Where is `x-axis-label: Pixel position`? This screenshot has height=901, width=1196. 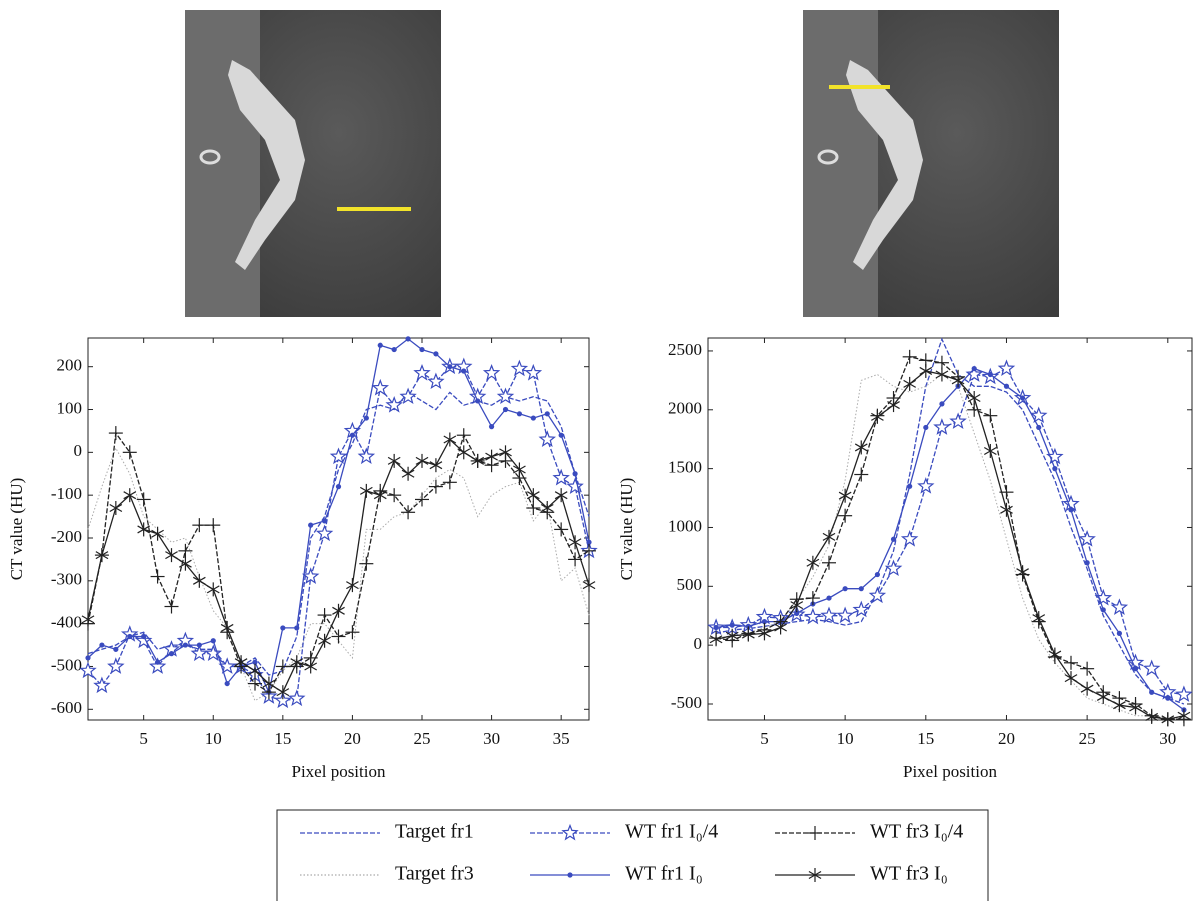
x-axis-label: Pixel position is located at coordinates (339, 771).